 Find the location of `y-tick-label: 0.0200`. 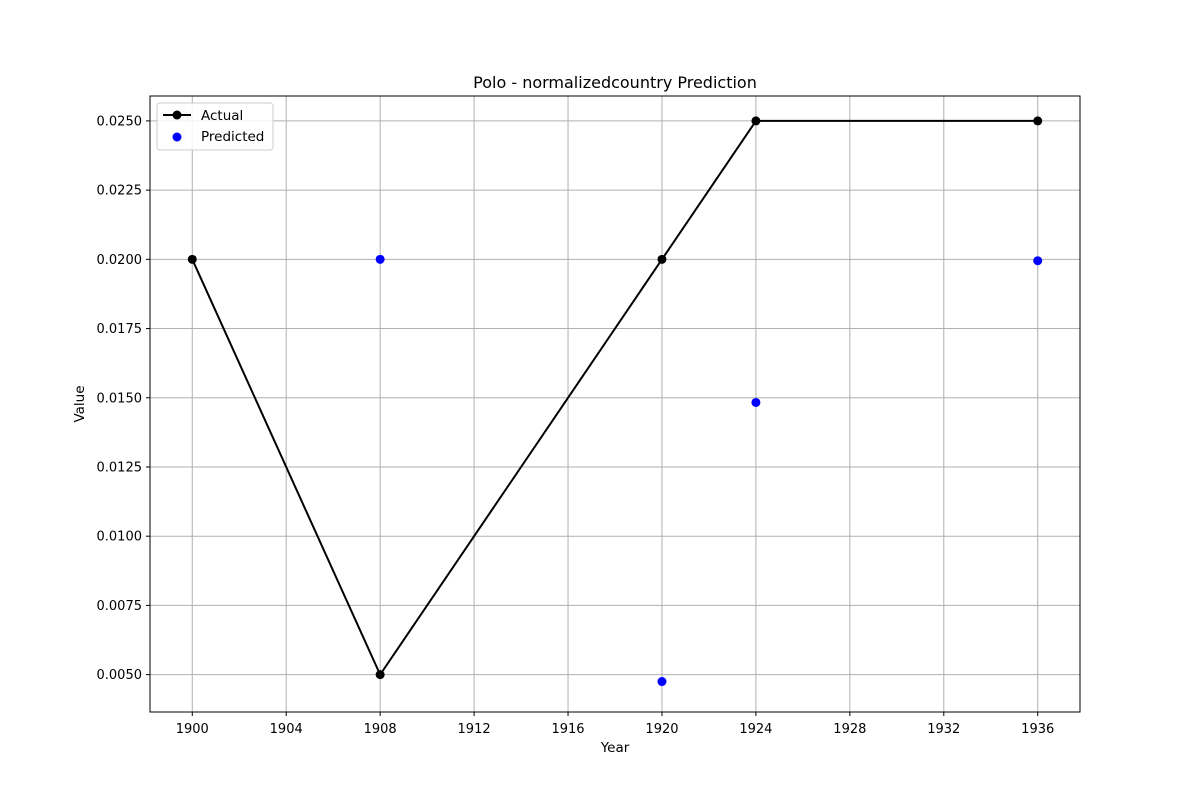

y-tick-label: 0.0200 is located at coordinates (120, 260).